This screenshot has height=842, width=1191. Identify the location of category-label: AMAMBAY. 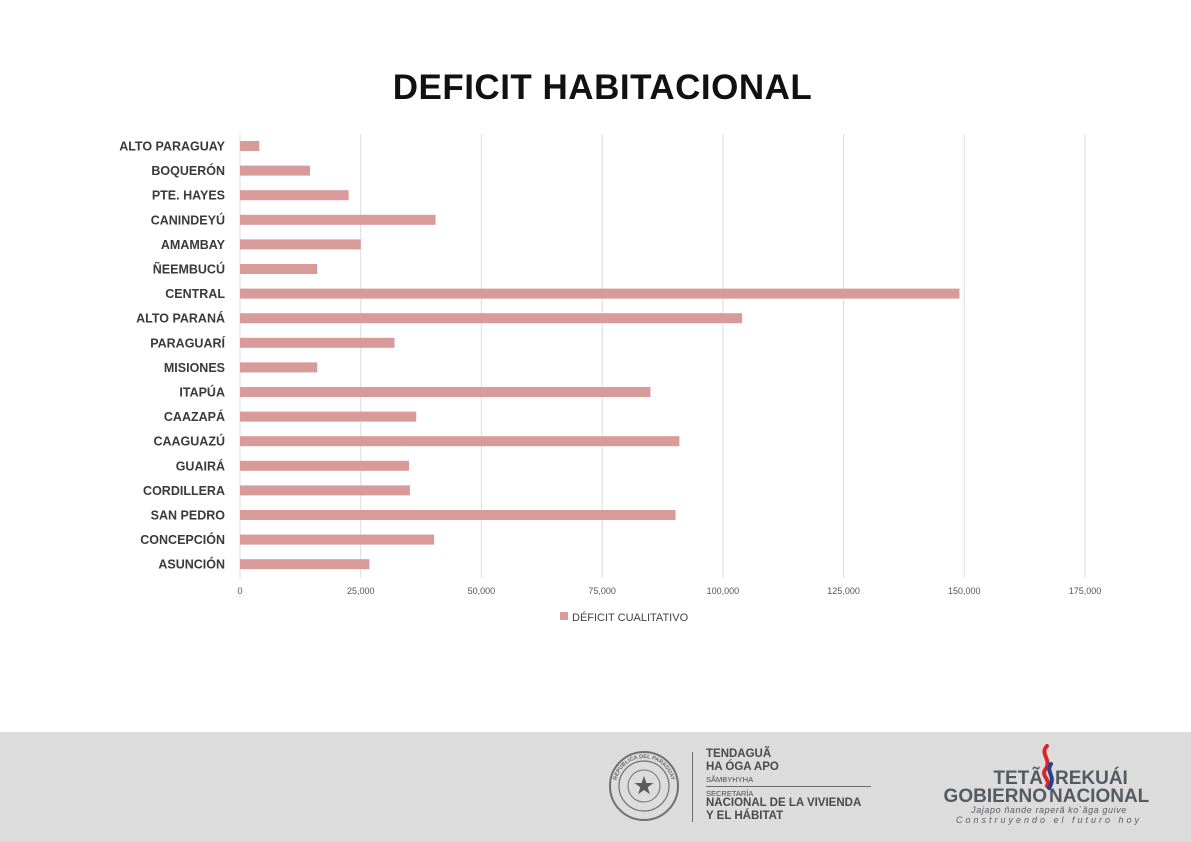
(193, 245).